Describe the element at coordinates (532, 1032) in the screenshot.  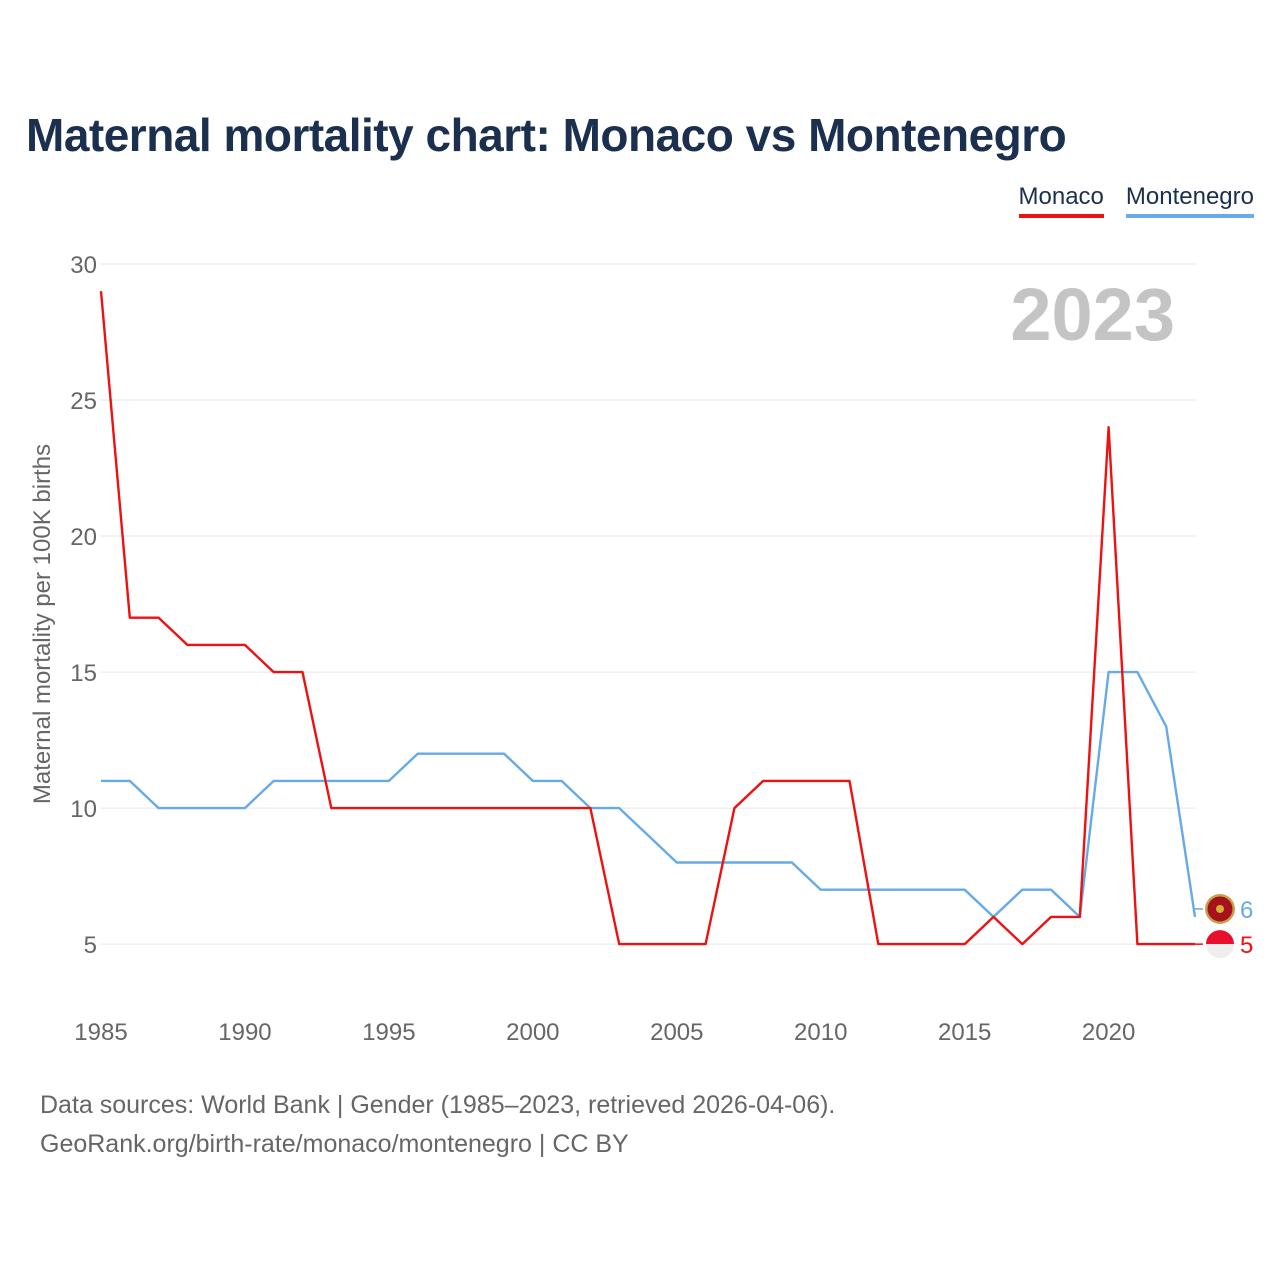
I see `x-tick-label: 2000` at that location.